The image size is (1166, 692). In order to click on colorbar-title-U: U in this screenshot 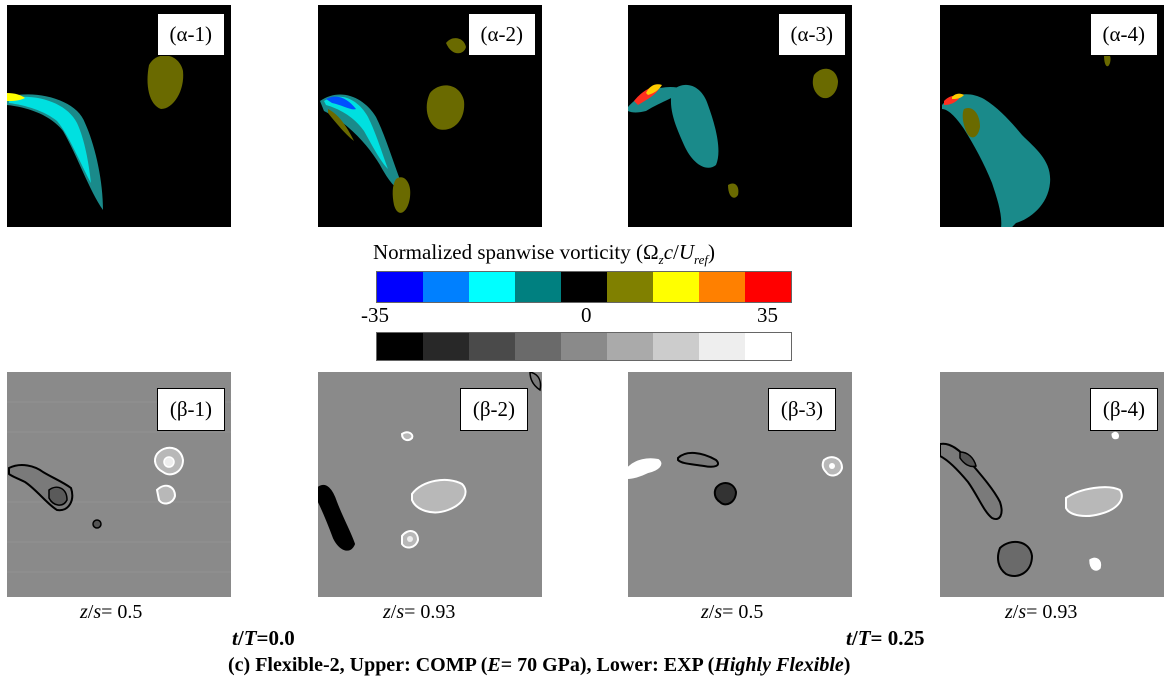, I will do `click(686, 252)`.